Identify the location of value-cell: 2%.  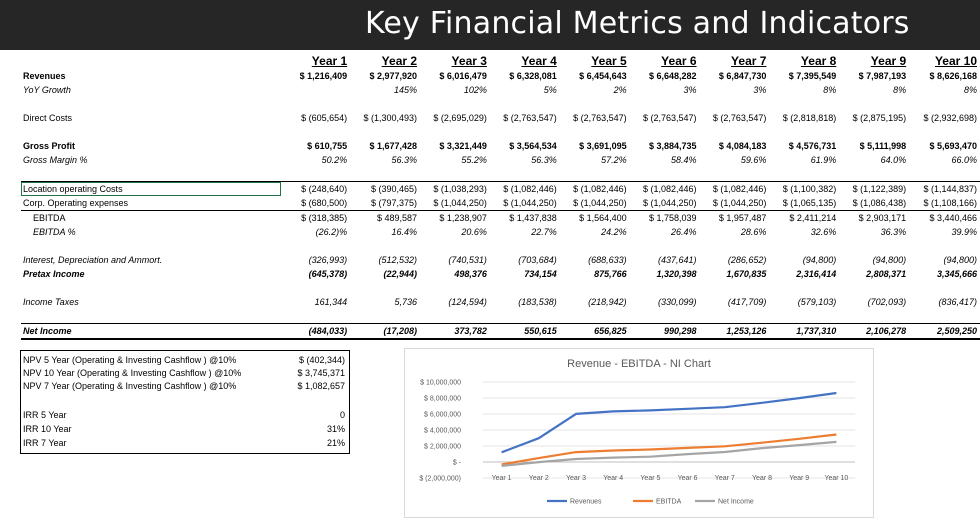
(620, 90).